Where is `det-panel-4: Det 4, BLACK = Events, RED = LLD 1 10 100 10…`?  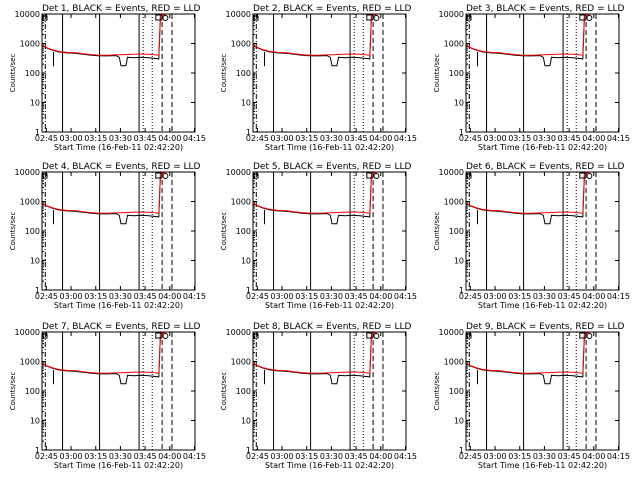 det-panel-4: Det 4, BLACK = Events, RED = LLD 1 10 100 10… is located at coordinates (107, 236).